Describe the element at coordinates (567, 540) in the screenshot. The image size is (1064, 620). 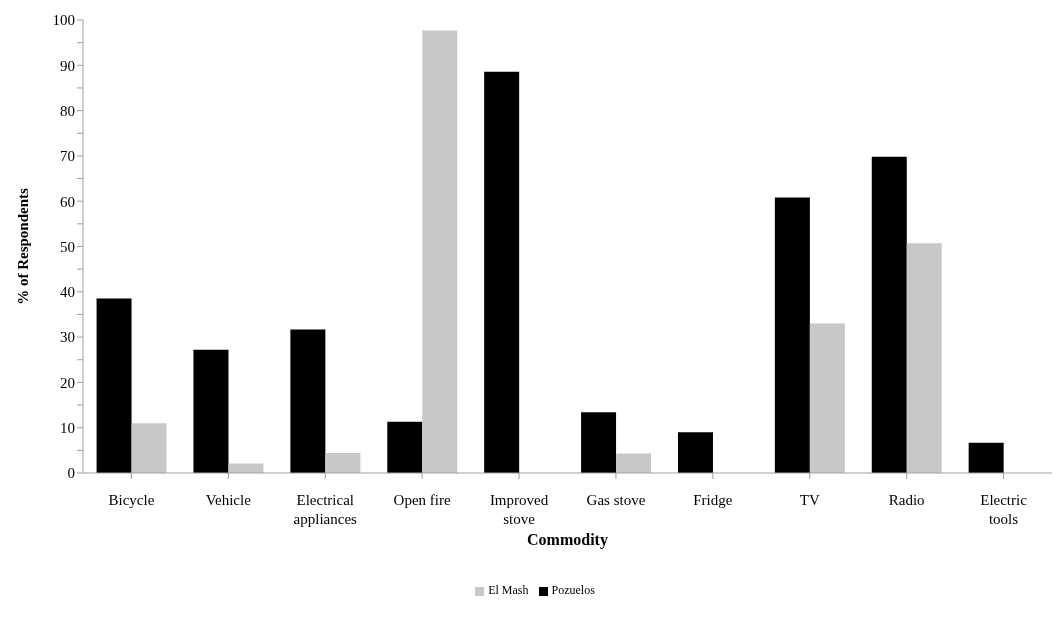
I see `x-axis-title: Commodity` at that location.